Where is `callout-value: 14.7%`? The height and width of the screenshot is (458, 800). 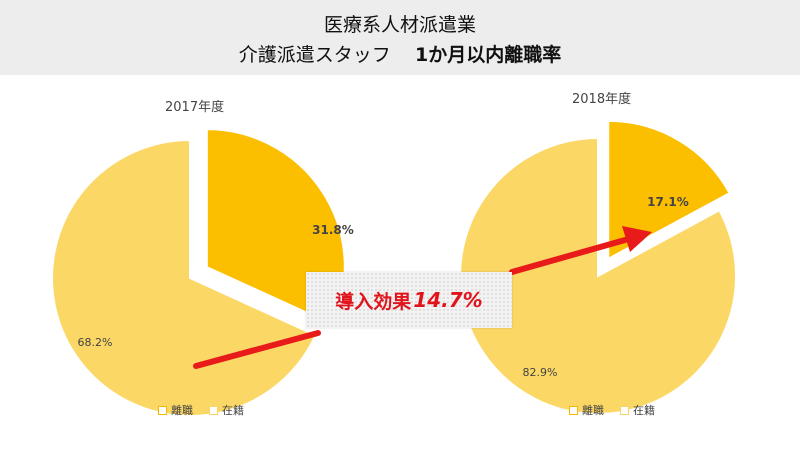 callout-value: 14.7% is located at coordinates (448, 300).